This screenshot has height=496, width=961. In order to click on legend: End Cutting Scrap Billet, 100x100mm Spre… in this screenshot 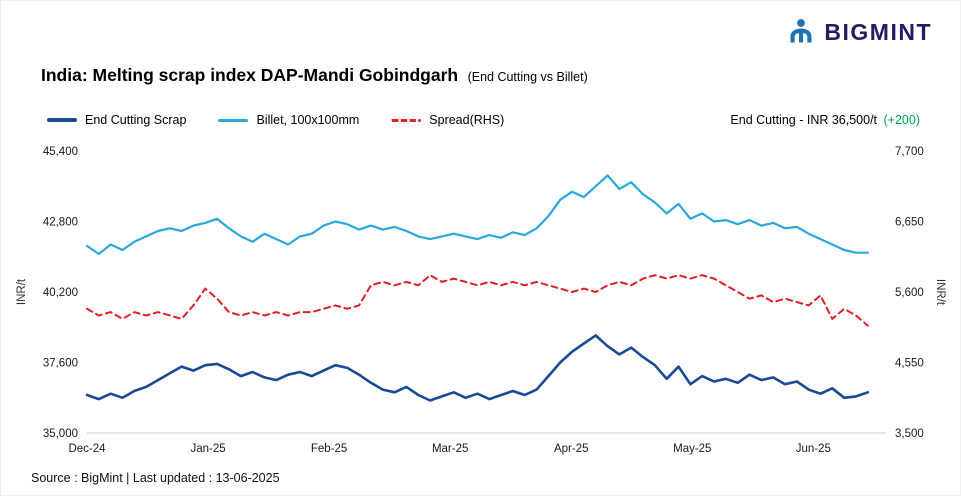, I will do `click(483, 120)`.